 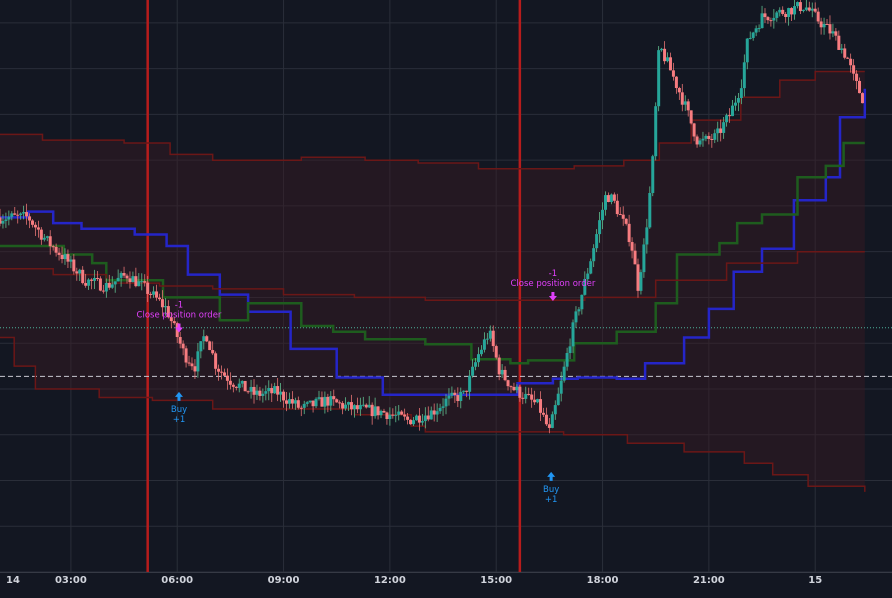 I want to click on x-tick-label: 14, so click(x=13, y=580).